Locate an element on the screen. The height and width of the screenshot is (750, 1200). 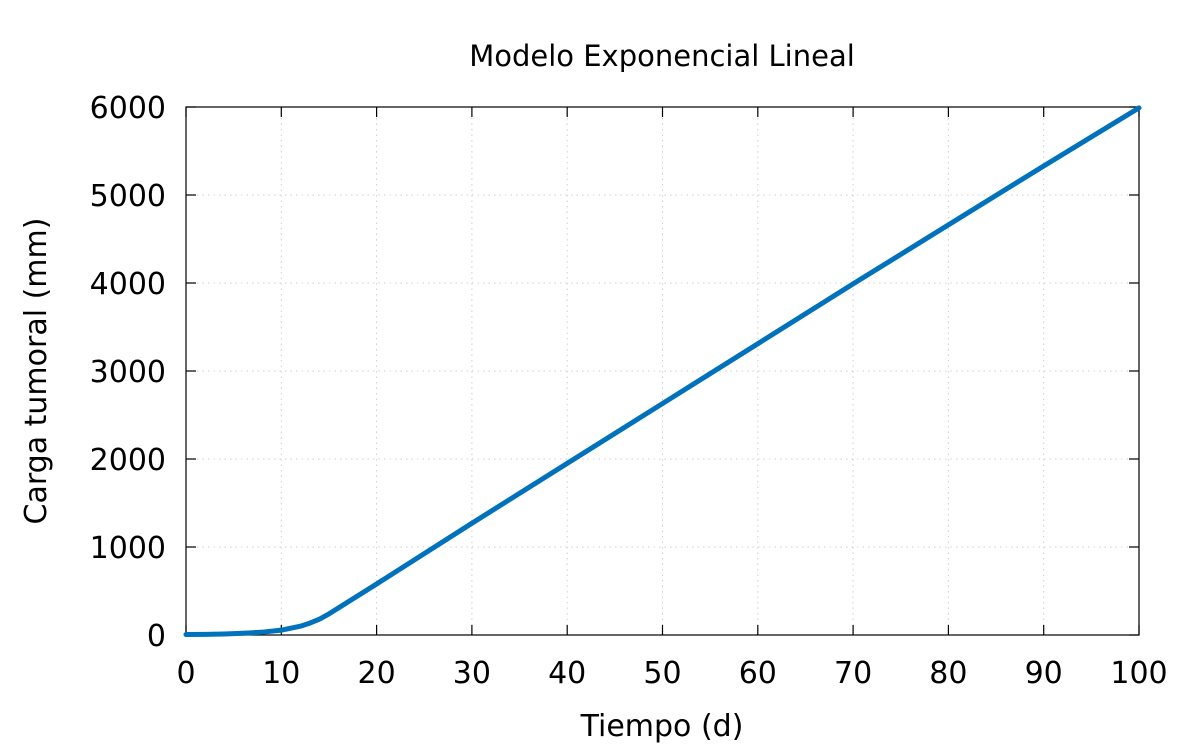
y-tick-label: 1000 is located at coordinates (128, 548).